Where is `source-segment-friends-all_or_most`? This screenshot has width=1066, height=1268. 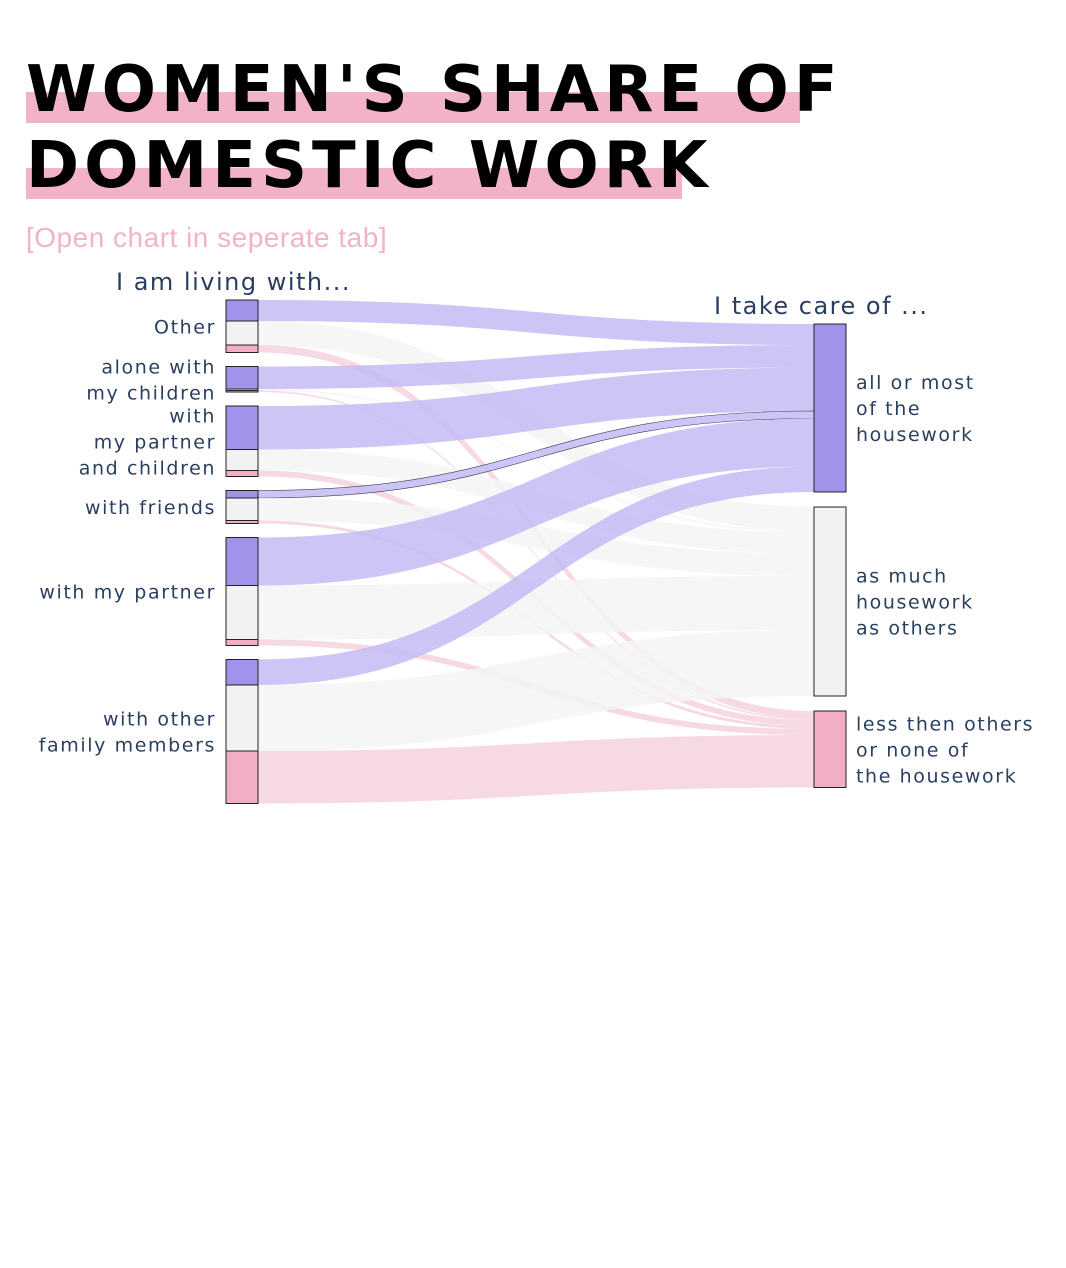 source-segment-friends-all_or_most is located at coordinates (242, 494).